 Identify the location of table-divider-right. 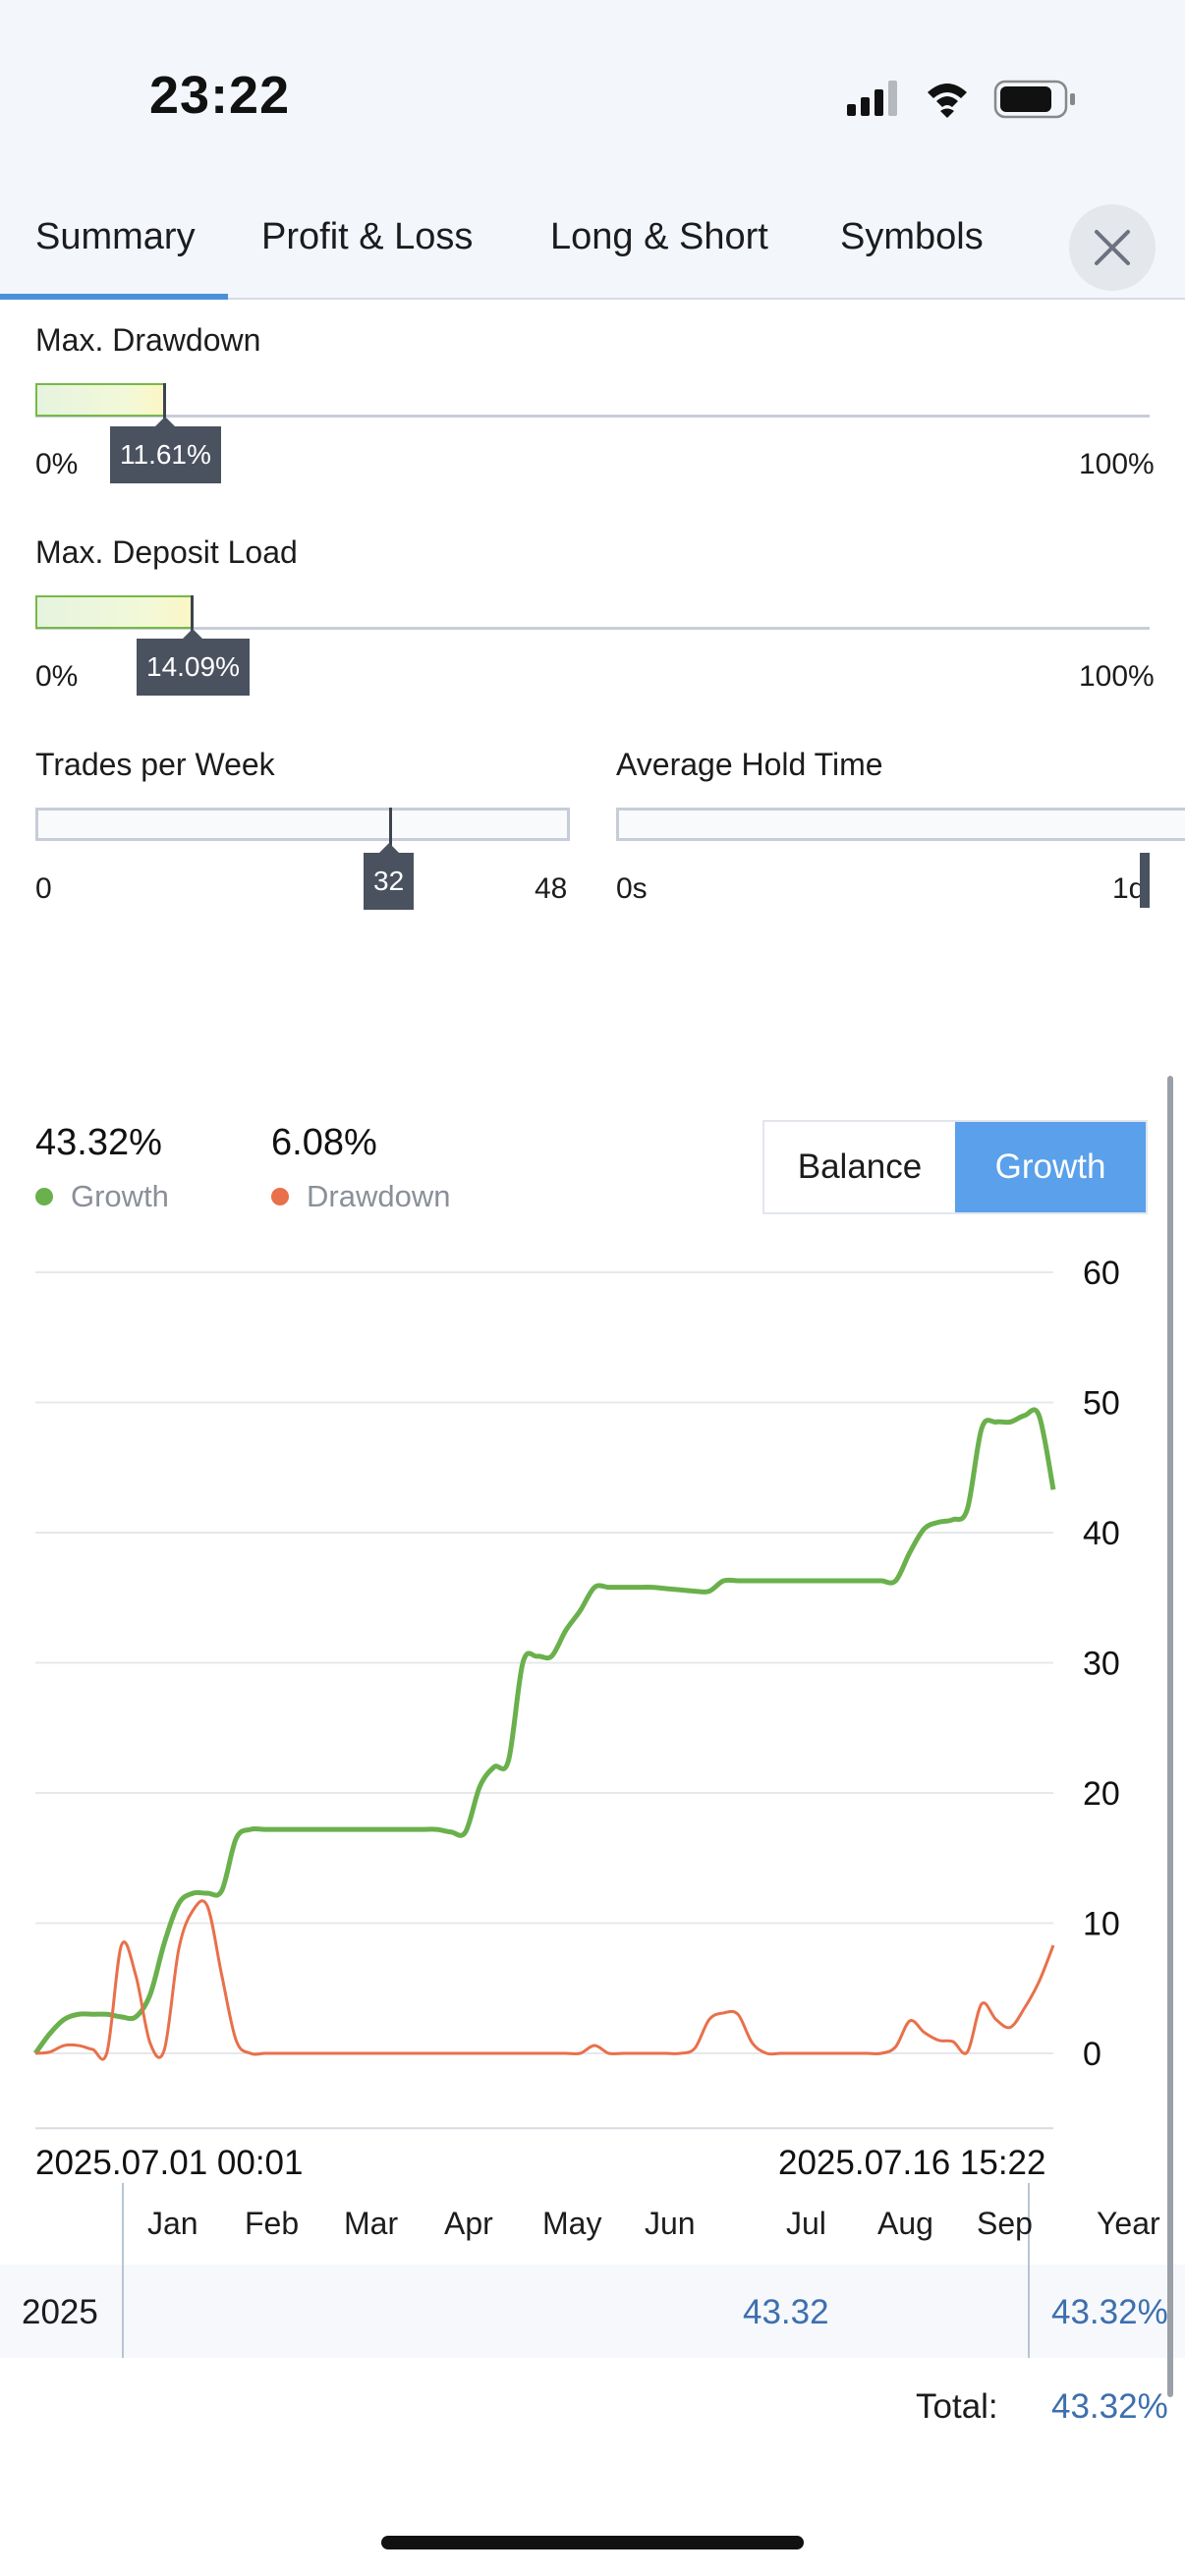
(1029, 2270).